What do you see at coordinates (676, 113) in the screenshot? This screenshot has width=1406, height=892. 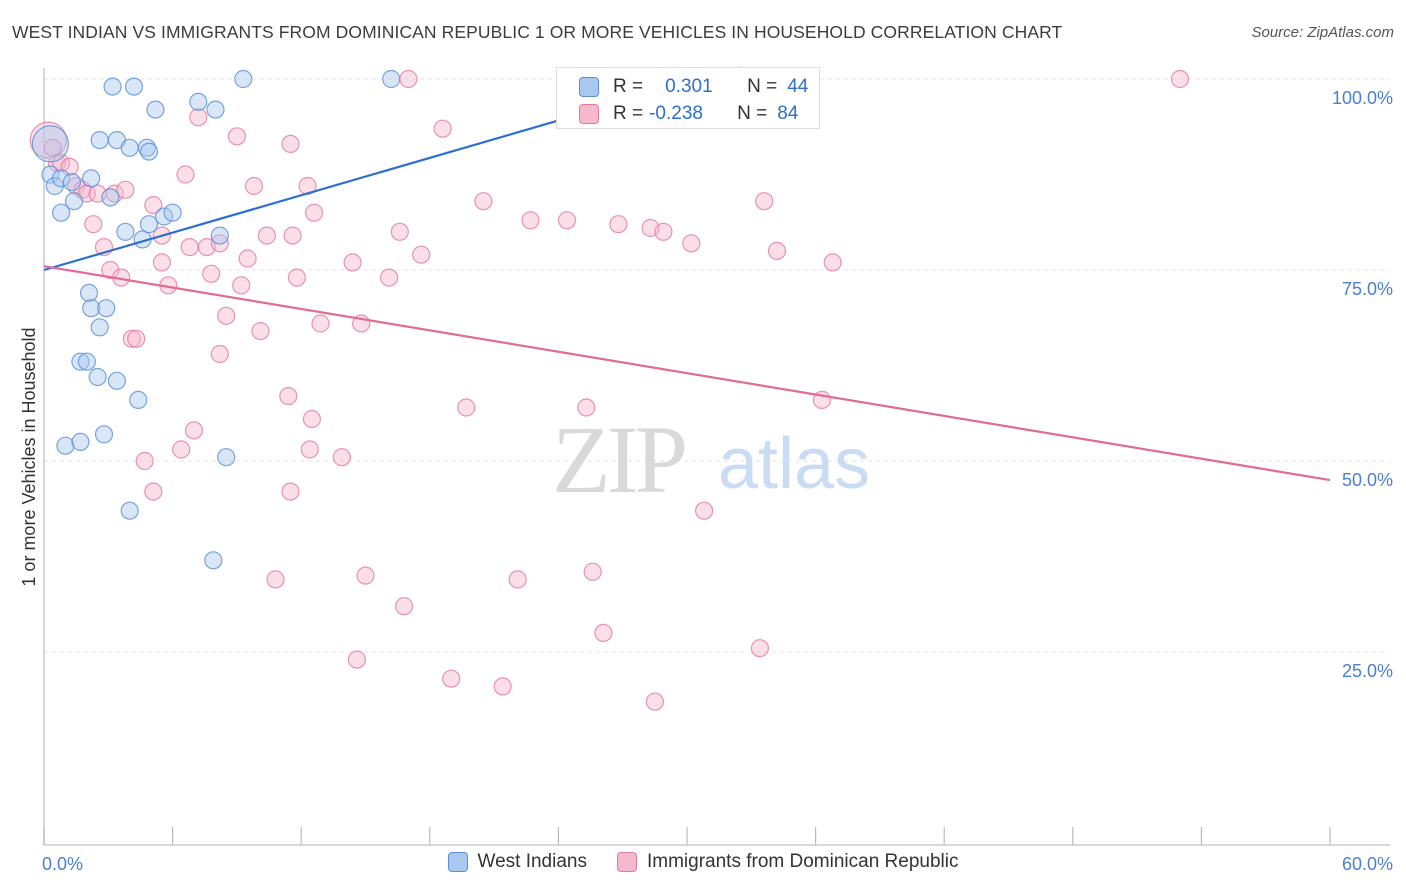 I see `r-value: -0.238` at bounding box center [676, 113].